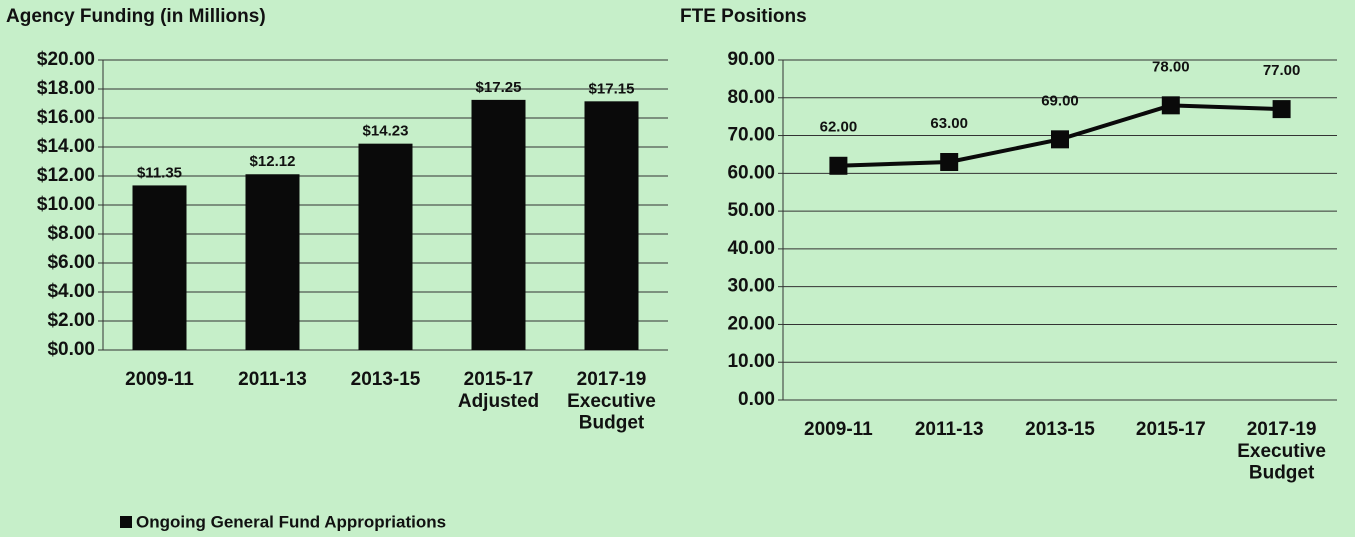  I want to click on x-tick-label: 2015-17 Adjusted, so click(498, 390).